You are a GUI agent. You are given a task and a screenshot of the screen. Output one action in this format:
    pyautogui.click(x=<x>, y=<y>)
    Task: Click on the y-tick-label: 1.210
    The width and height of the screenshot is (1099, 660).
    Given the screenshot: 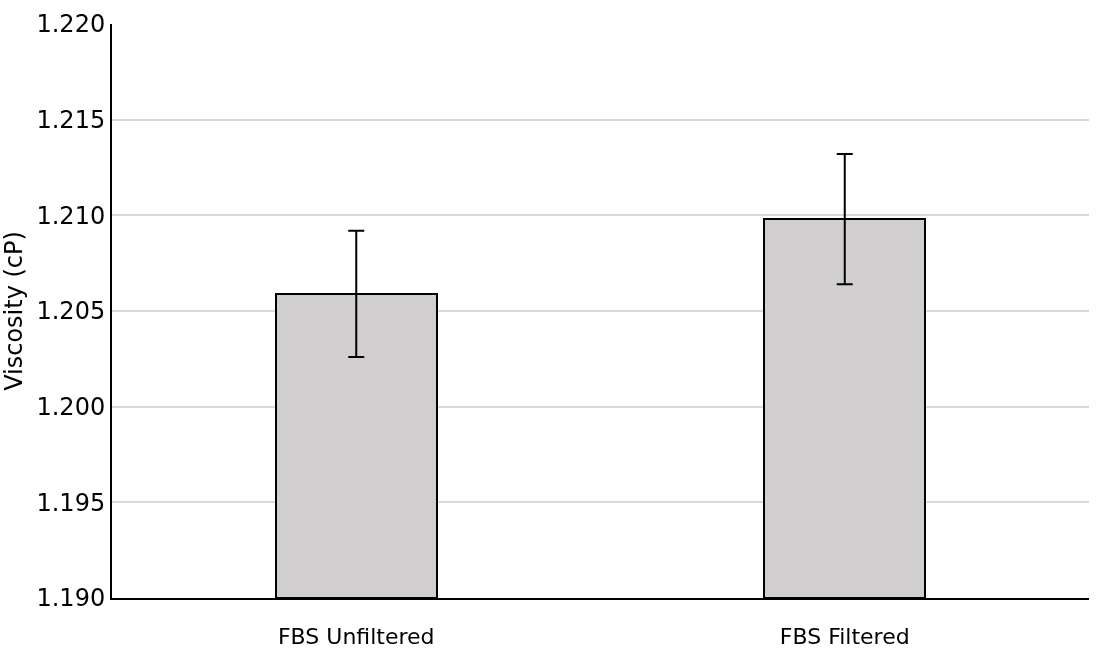 What is the action you would take?
    pyautogui.click(x=71, y=215)
    